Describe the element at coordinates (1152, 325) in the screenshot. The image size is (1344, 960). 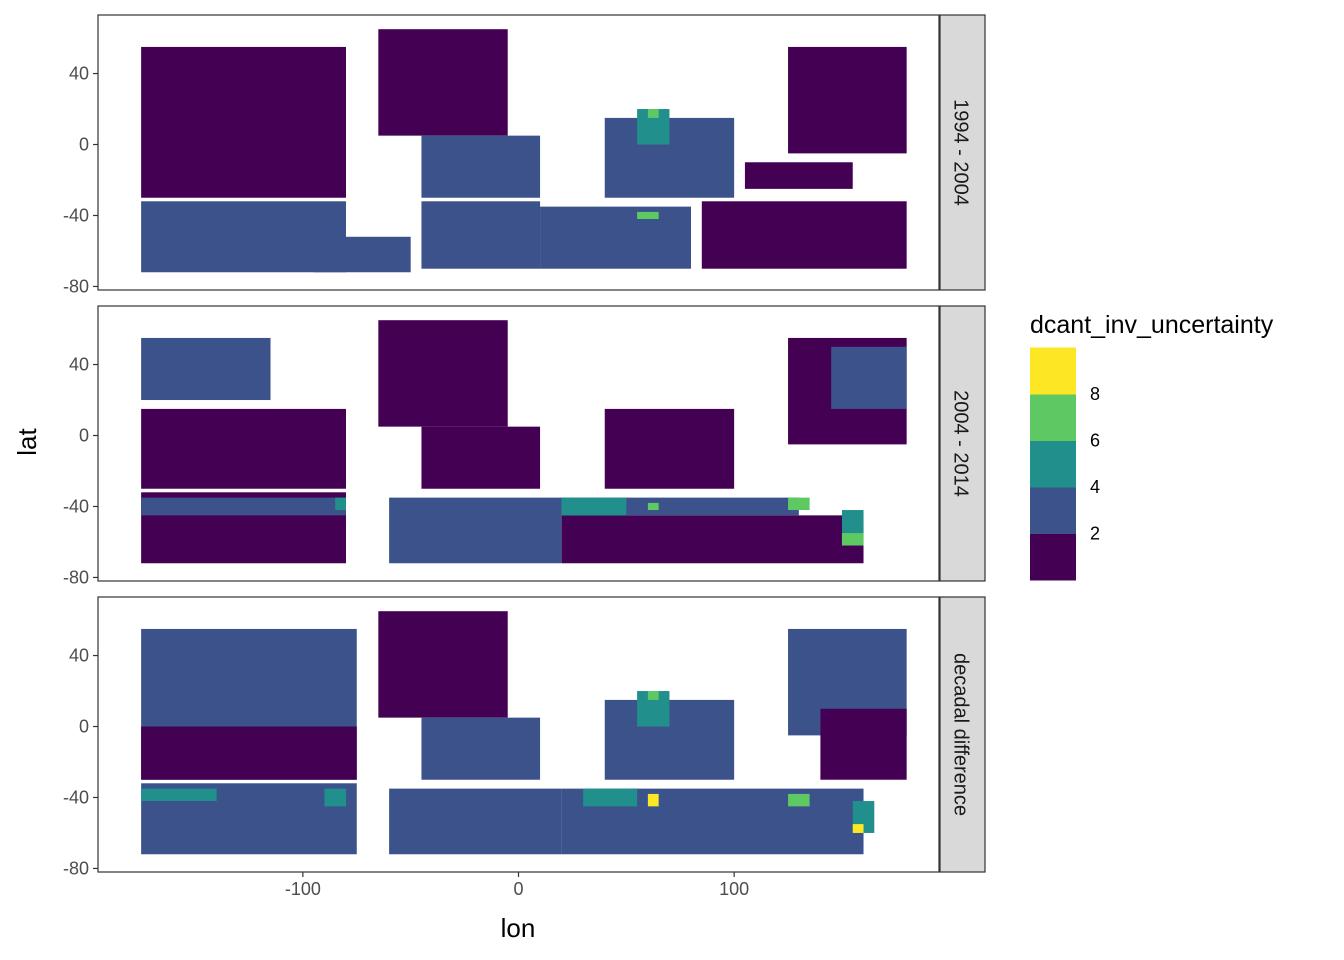
I see `legend-title: dcant_inv_uncertainty` at that location.